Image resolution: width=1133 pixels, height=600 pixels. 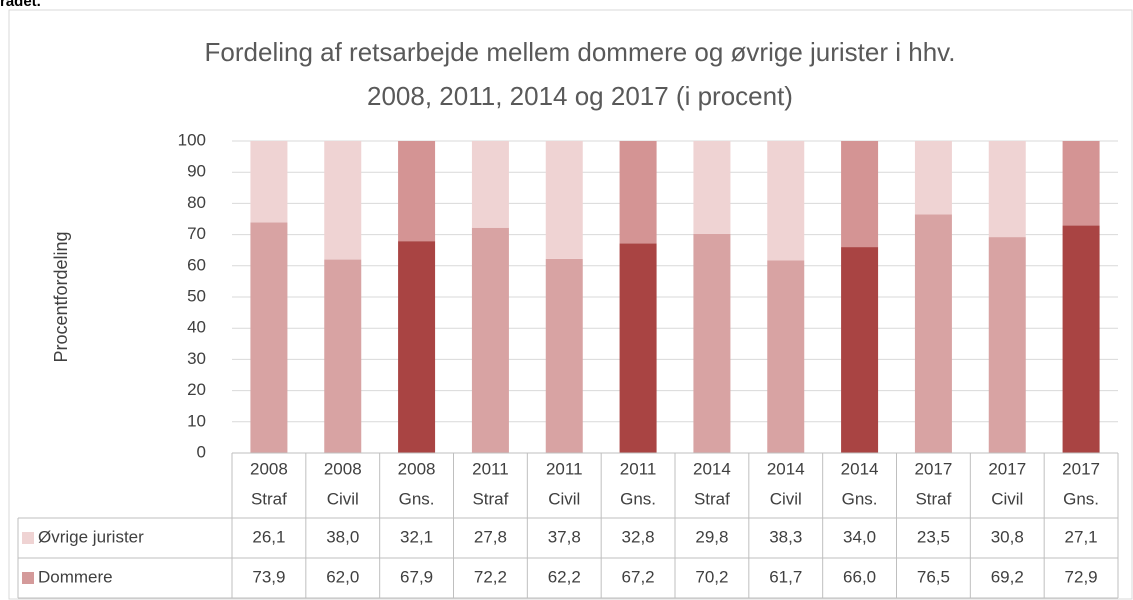 I want to click on legend-label: Dommere, so click(x=75, y=576).